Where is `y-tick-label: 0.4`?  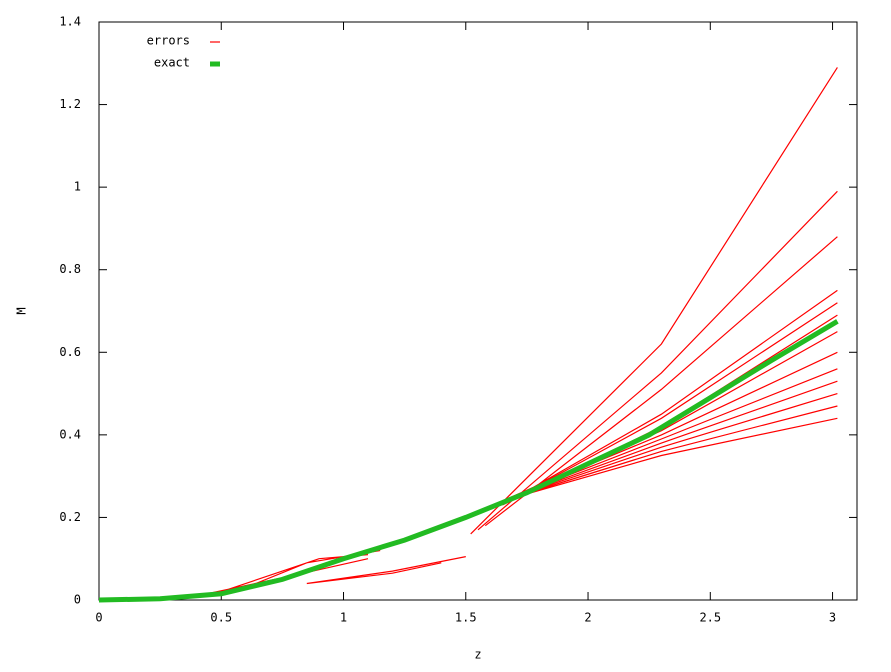
y-tick-label: 0.4 is located at coordinates (70, 434).